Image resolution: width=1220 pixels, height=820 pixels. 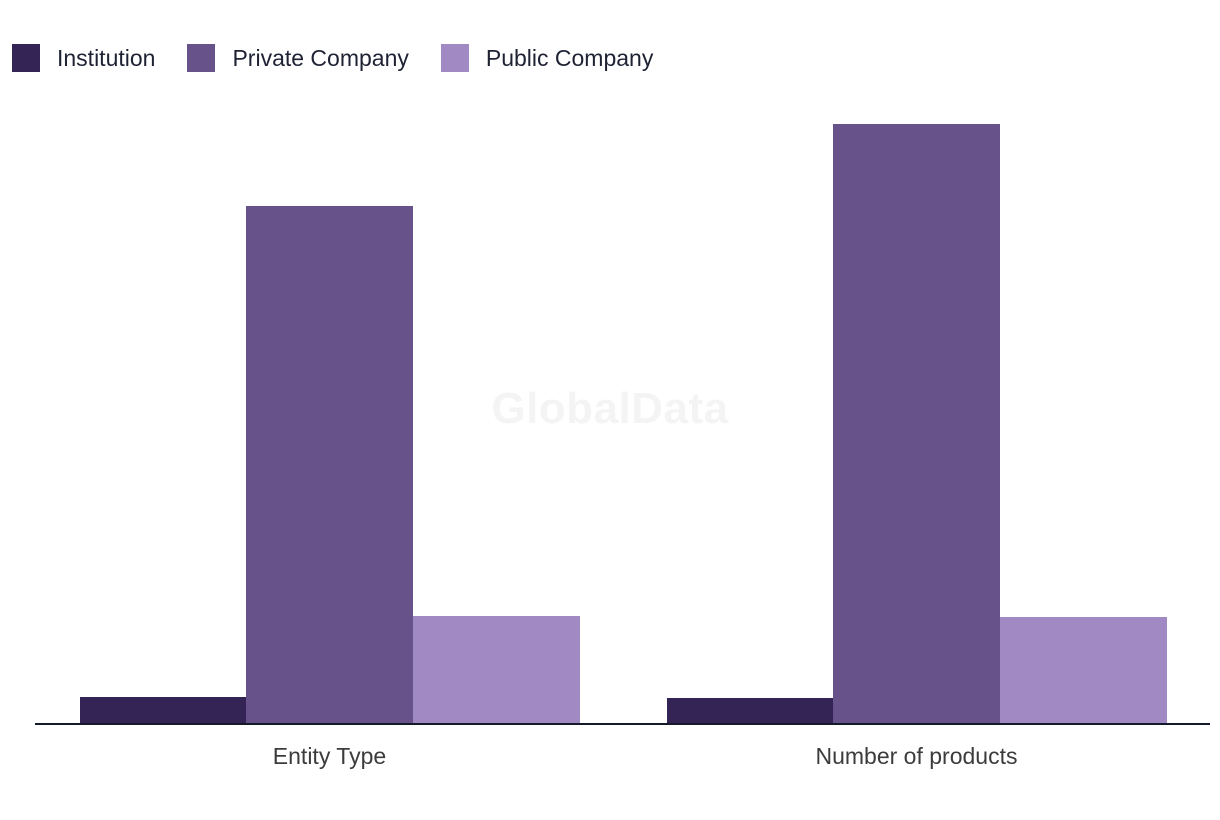 What do you see at coordinates (1083, 670) in the screenshot?
I see `bar-public-company-number-of-products` at bounding box center [1083, 670].